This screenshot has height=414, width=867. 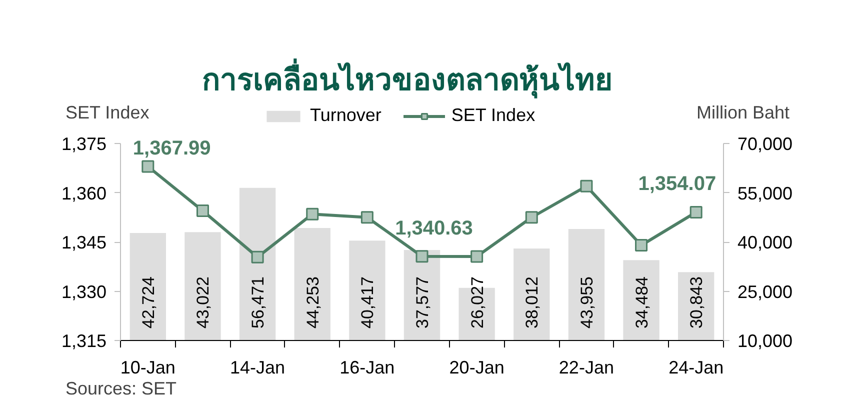 What do you see at coordinates (258, 302) in the screenshot?
I see `data-label: 56,471` at bounding box center [258, 302].